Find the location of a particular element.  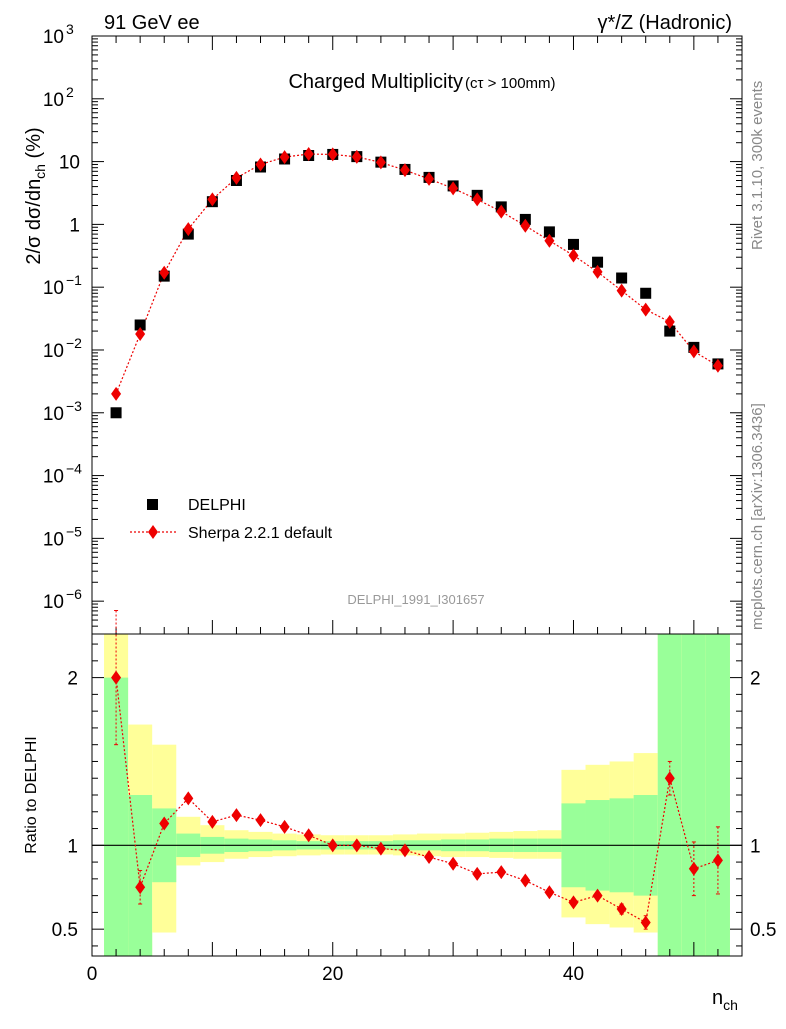

header-left: 91 GeV ee is located at coordinates (152, 23).